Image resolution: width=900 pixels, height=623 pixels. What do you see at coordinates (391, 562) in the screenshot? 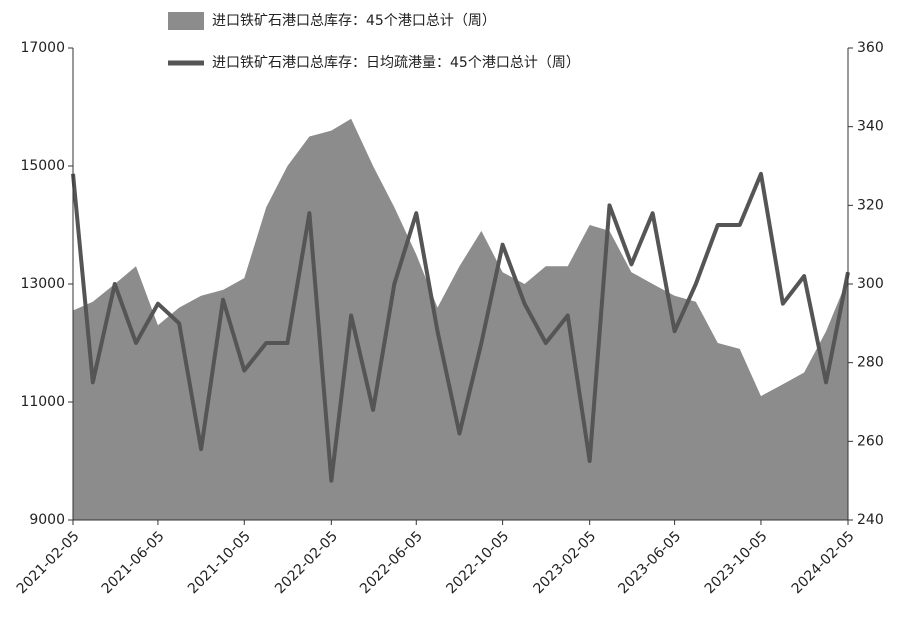
I see `x-tick-label: 2022-06-05` at bounding box center [391, 562].